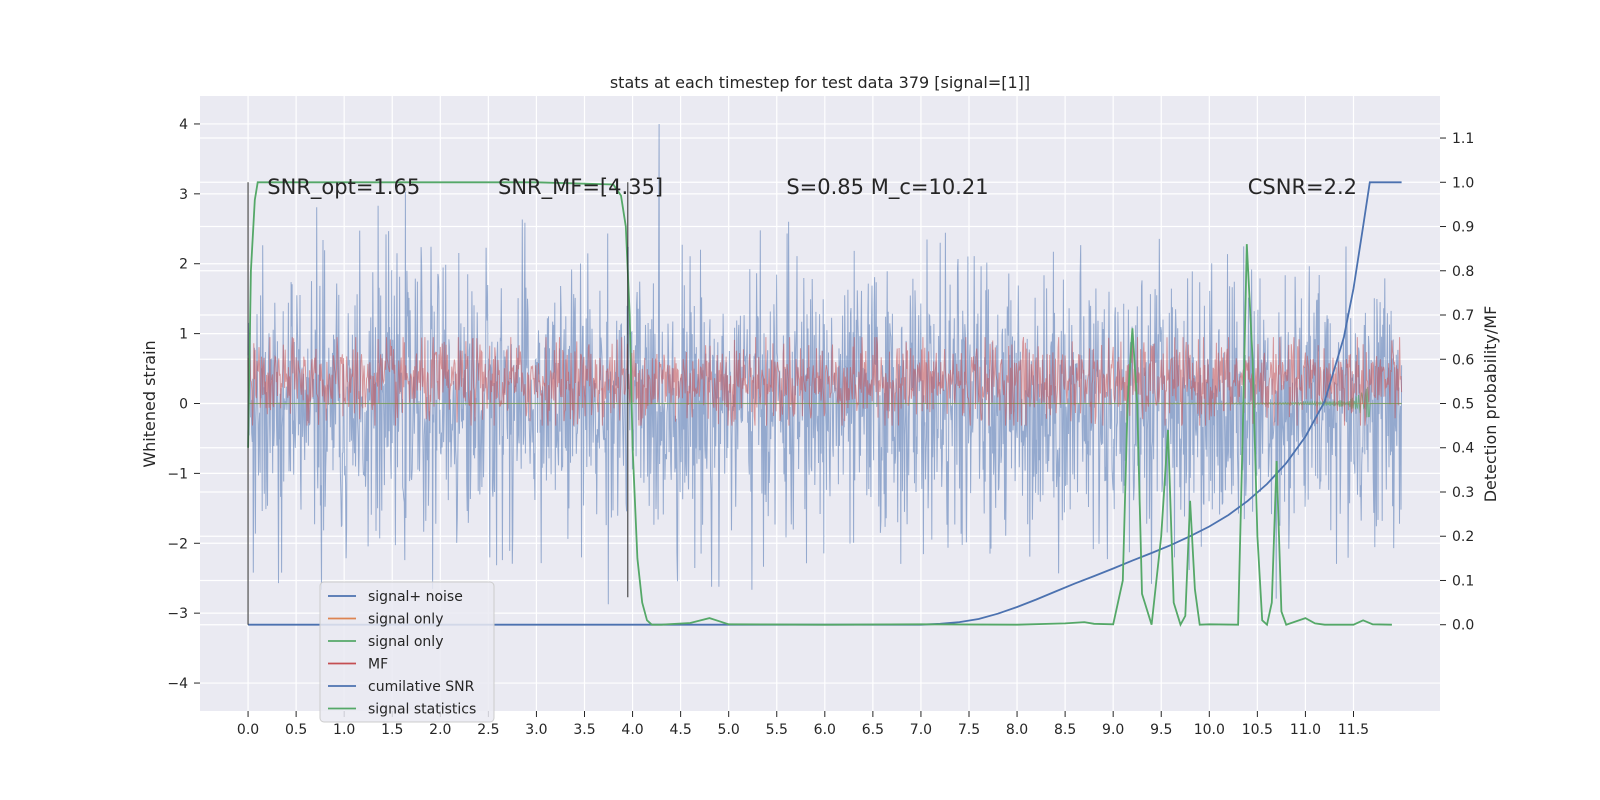 The width and height of the screenshot is (1600, 800). Describe the element at coordinates (969, 730) in the screenshot. I see `x-tick-label: 7.5` at that location.